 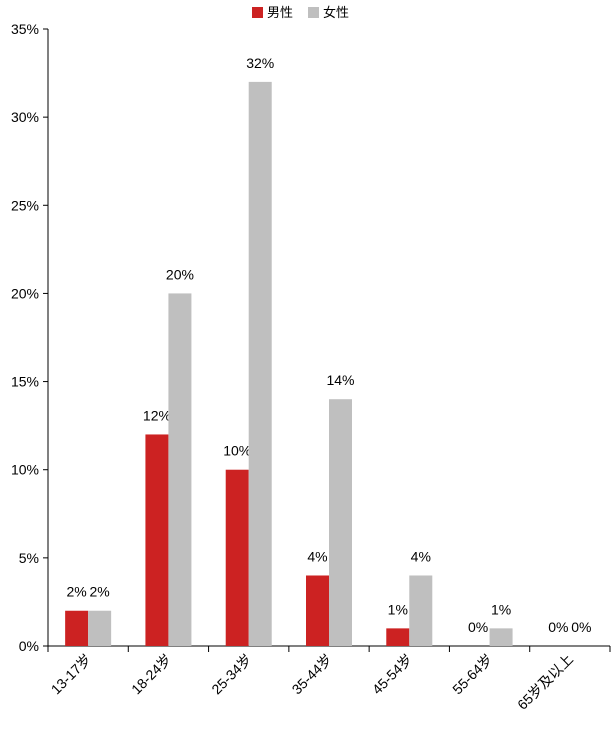 What do you see at coordinates (29, 646) in the screenshot?
I see `y-tick-label: 0%` at bounding box center [29, 646].